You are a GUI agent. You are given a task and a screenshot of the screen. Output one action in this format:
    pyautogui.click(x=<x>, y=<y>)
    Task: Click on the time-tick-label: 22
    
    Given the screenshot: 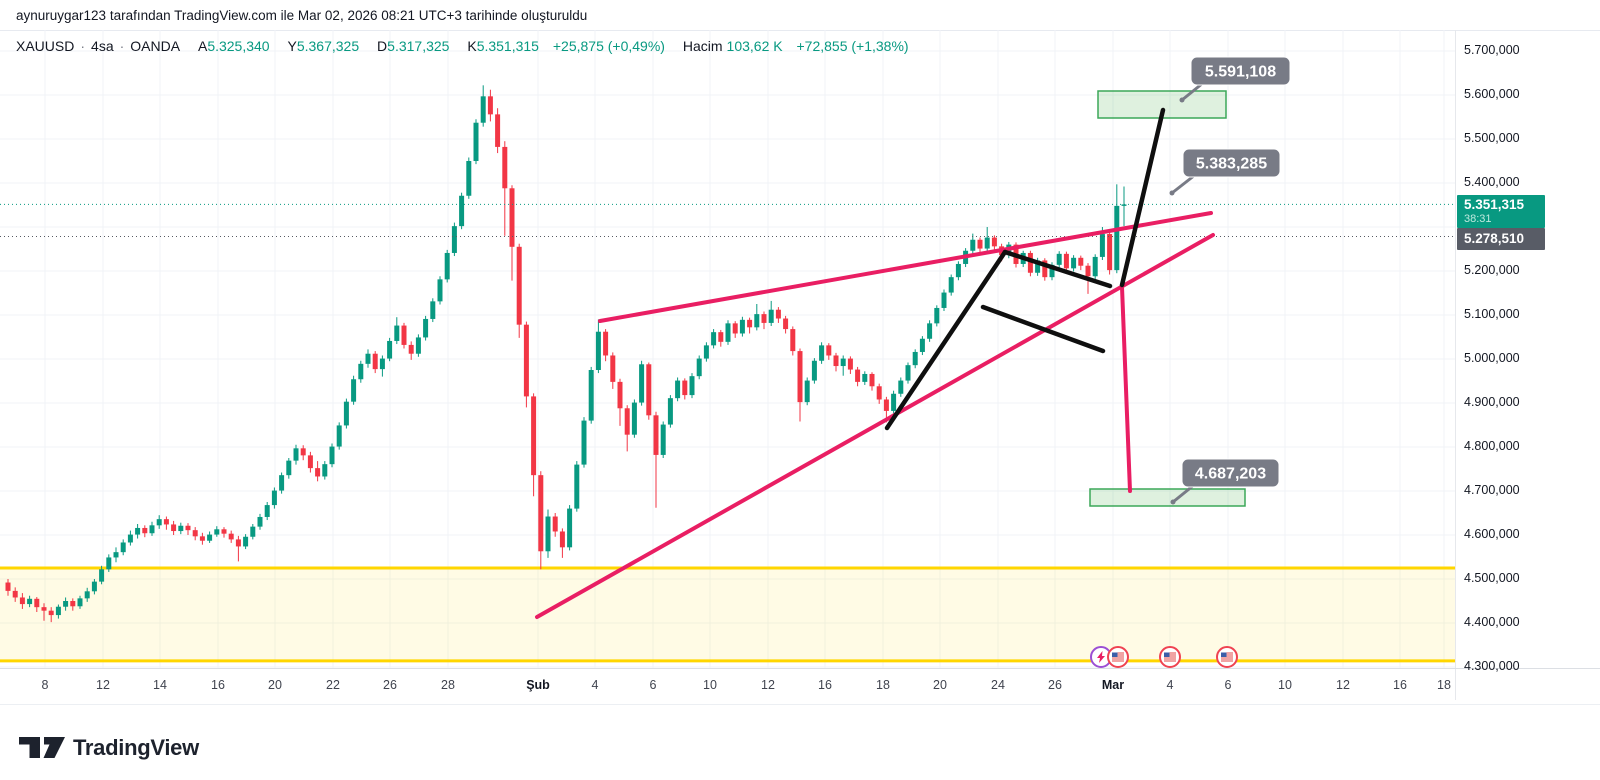 What is the action you would take?
    pyautogui.click(x=333, y=685)
    